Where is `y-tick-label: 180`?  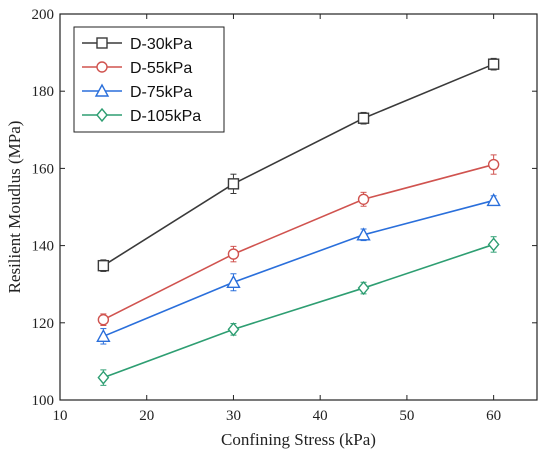
y-tick-label: 180 is located at coordinates (43, 92).